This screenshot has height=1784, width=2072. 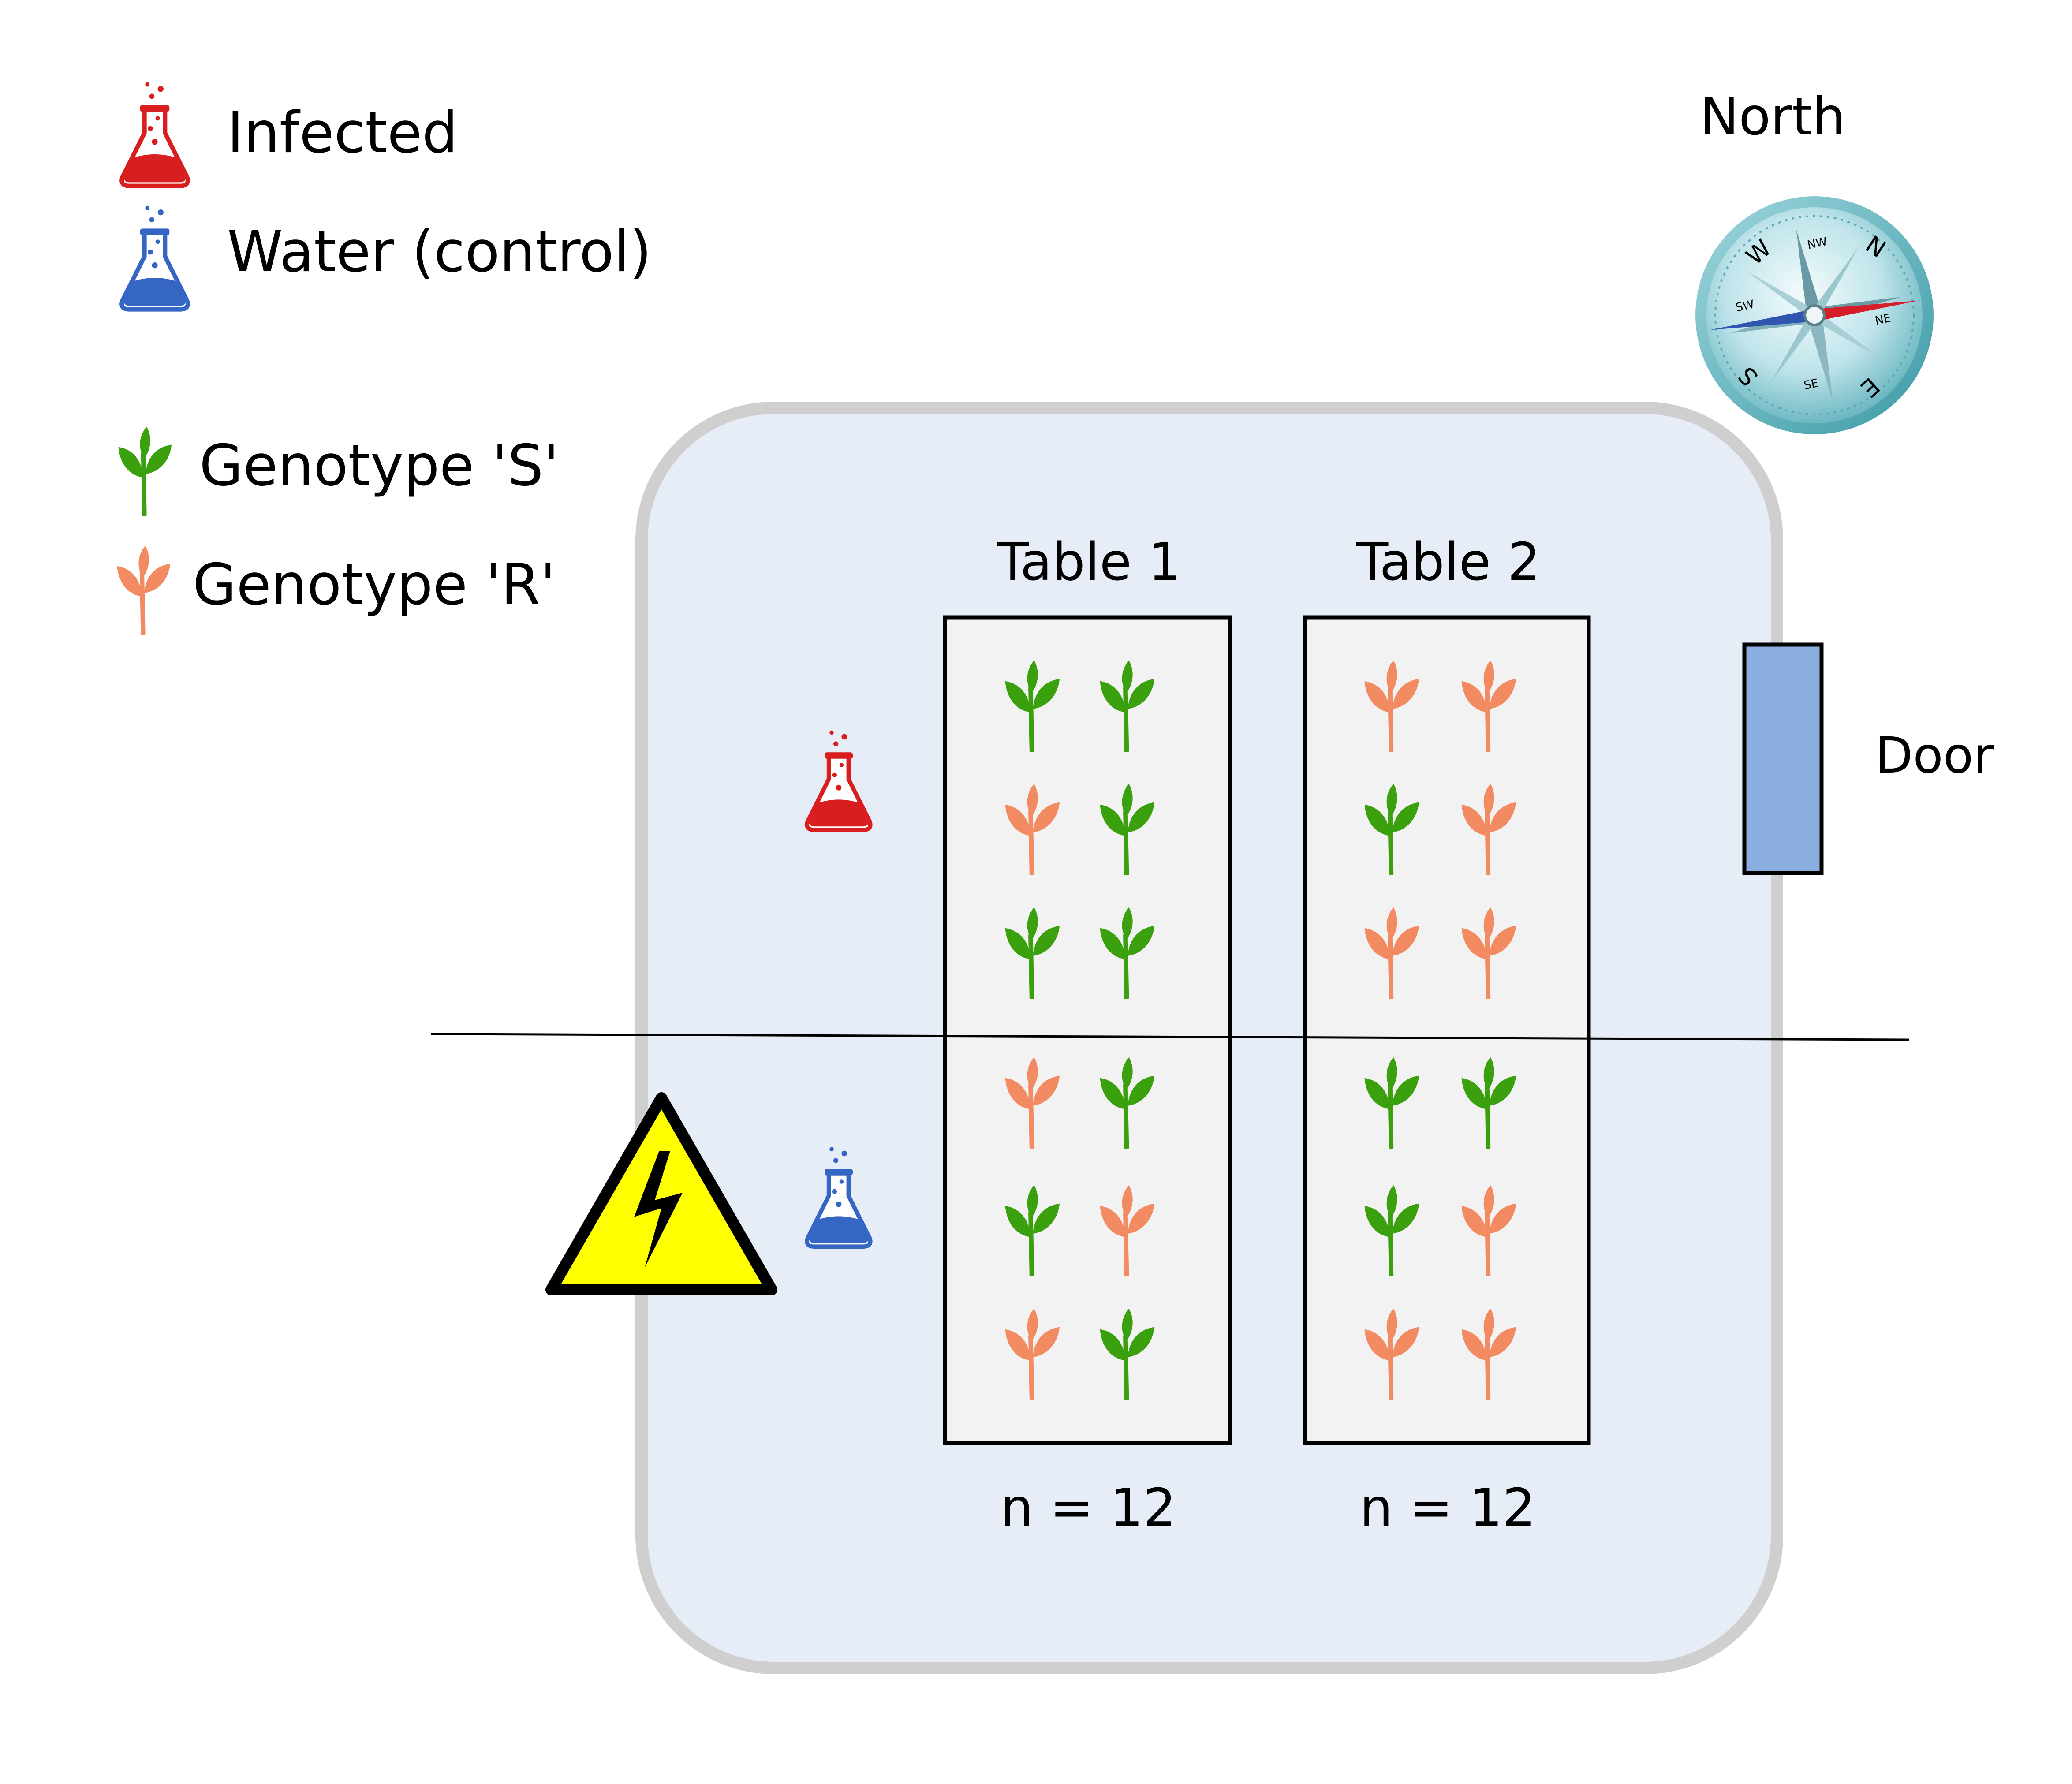 What do you see at coordinates (155, 258) in the screenshot?
I see `legend-water-flask-icon` at bounding box center [155, 258].